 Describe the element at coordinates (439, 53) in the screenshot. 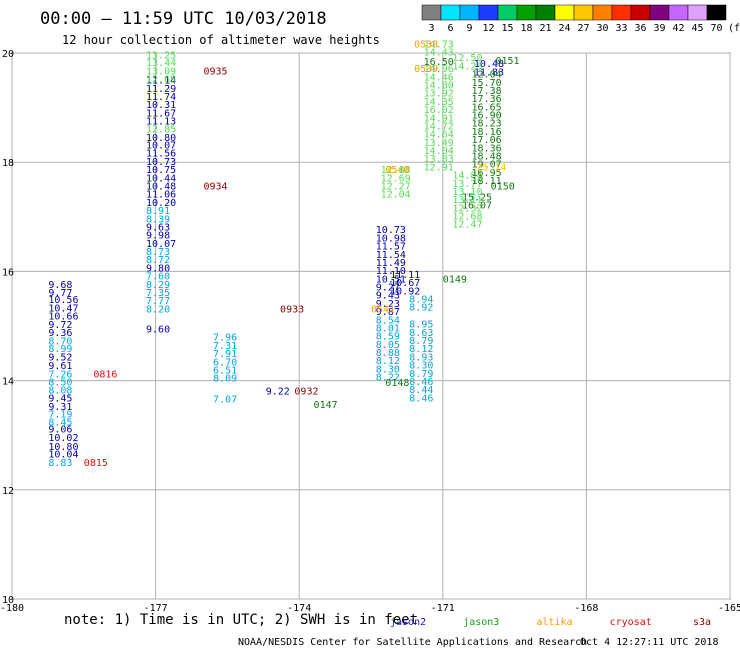

I see `wave-height-label: 14.43` at that location.